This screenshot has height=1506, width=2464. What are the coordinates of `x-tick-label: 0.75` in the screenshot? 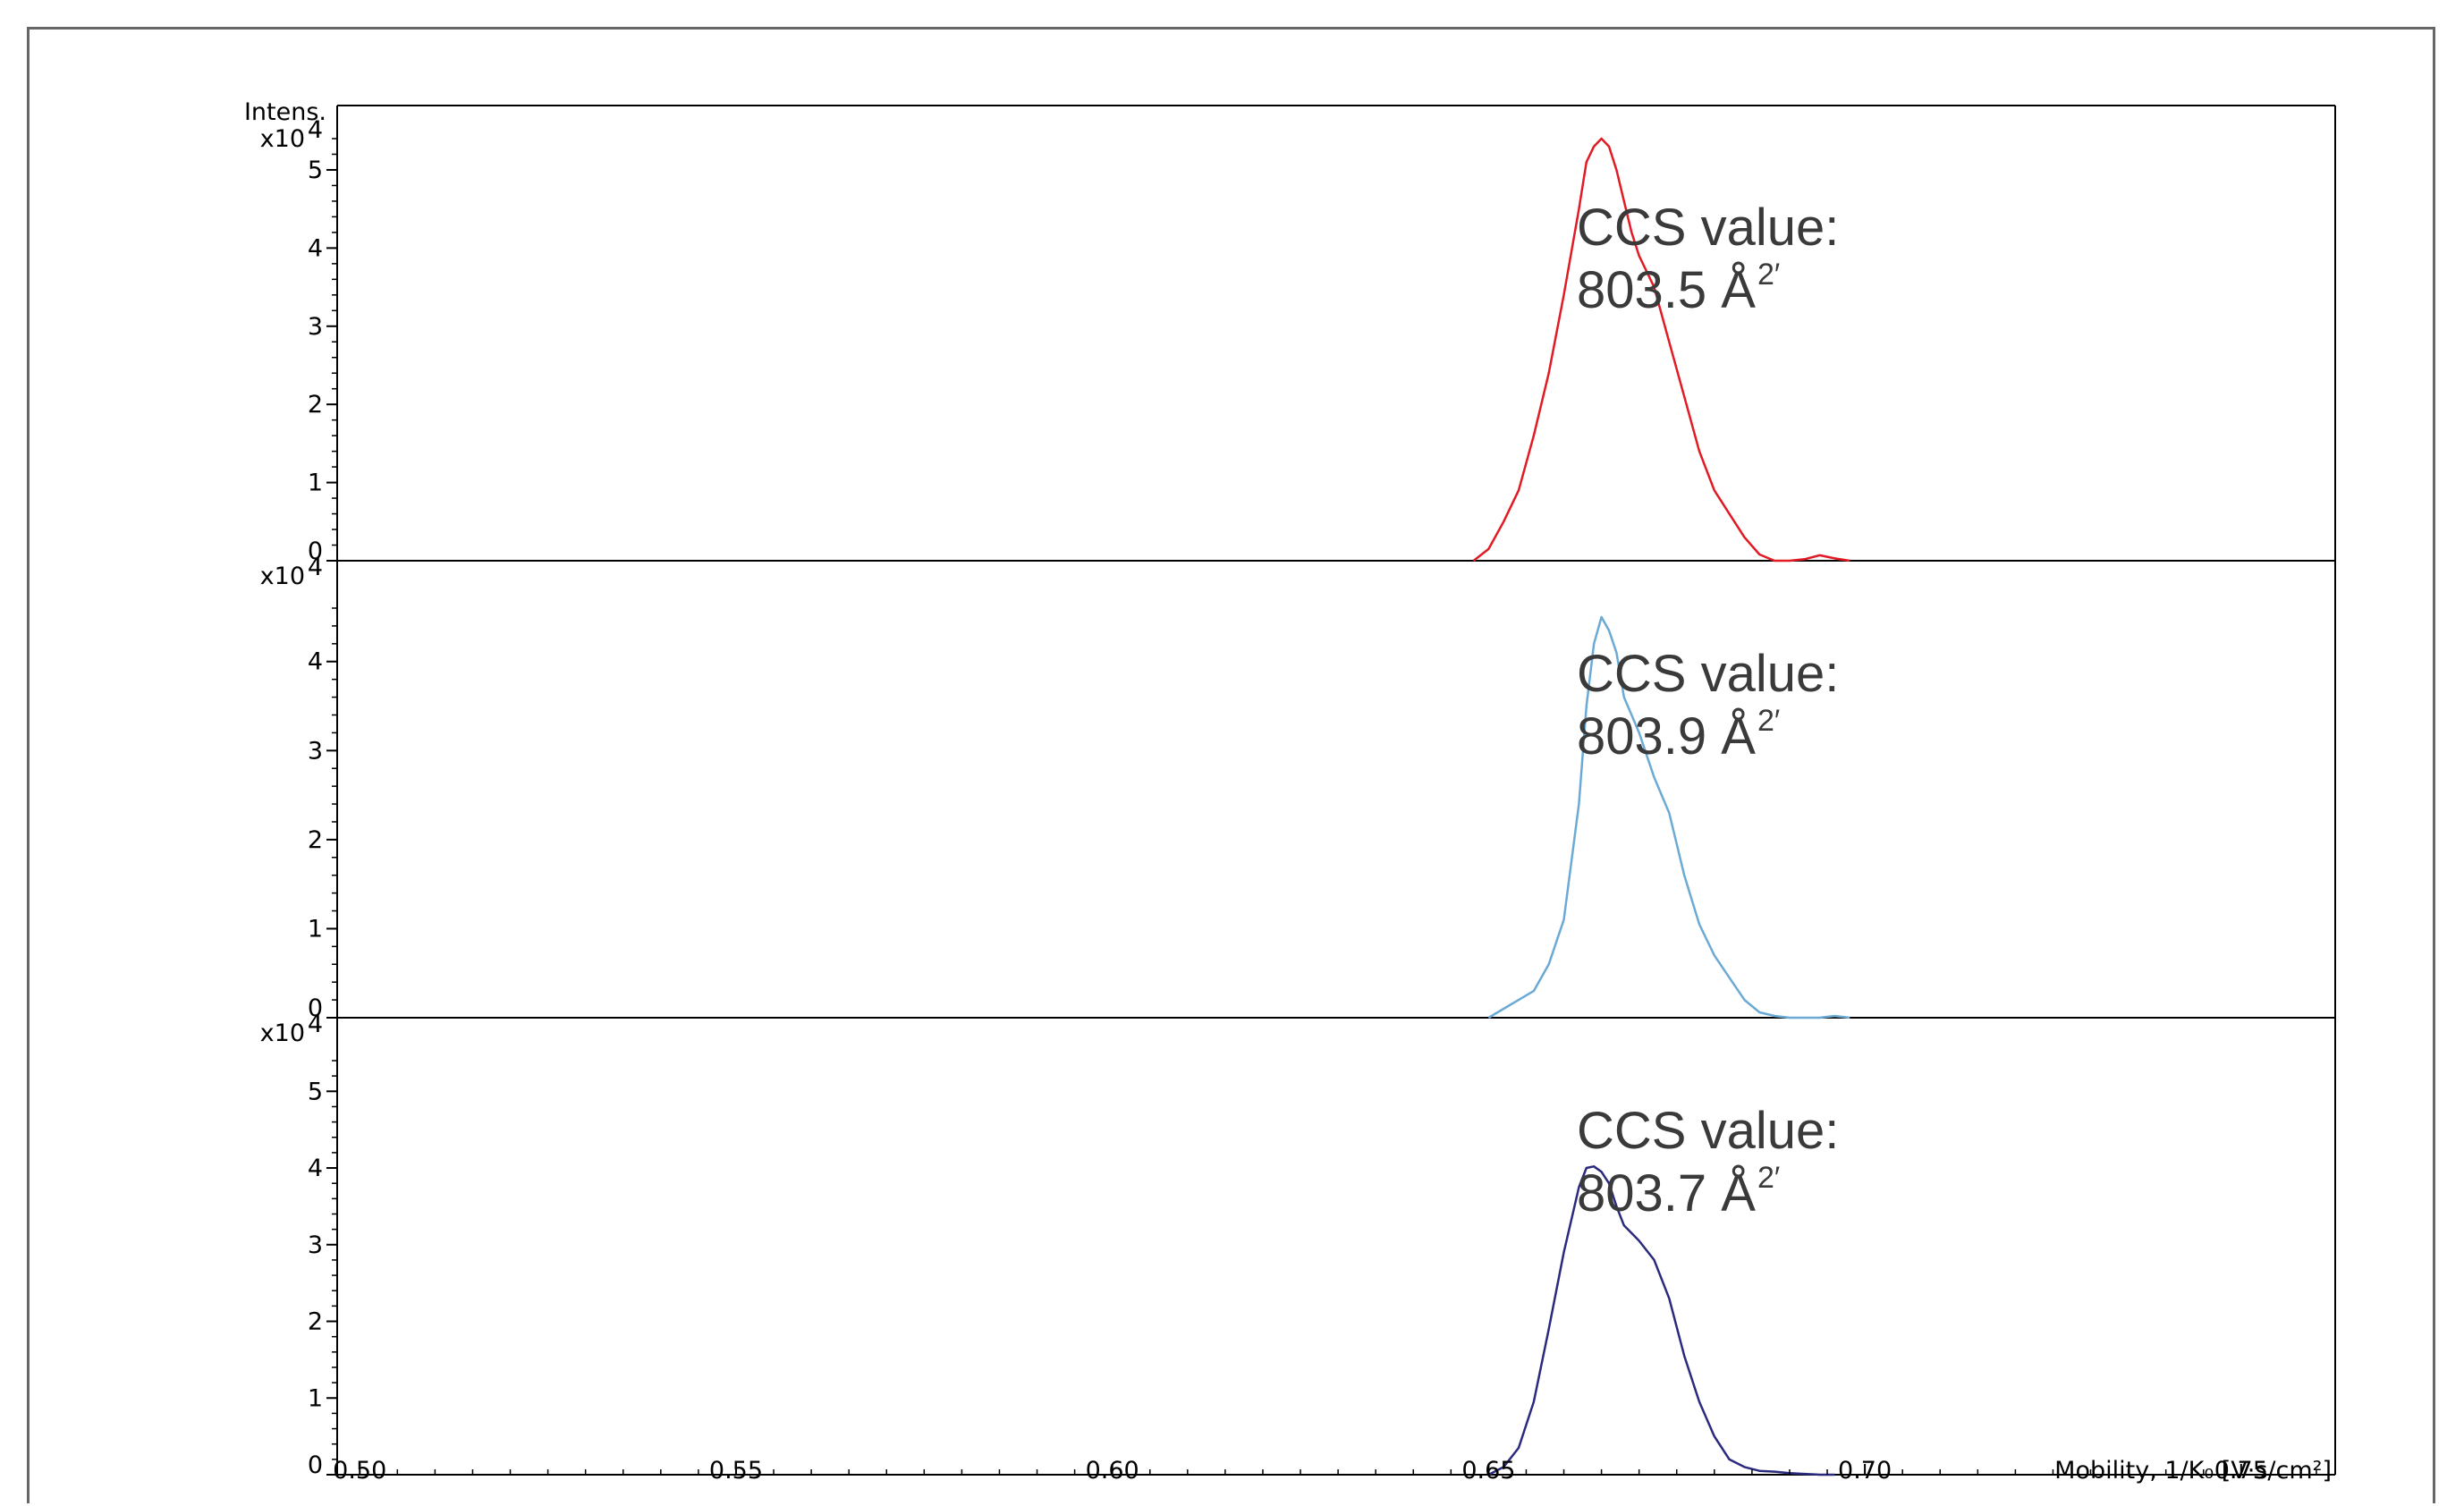 It's located at (2241, 1471).